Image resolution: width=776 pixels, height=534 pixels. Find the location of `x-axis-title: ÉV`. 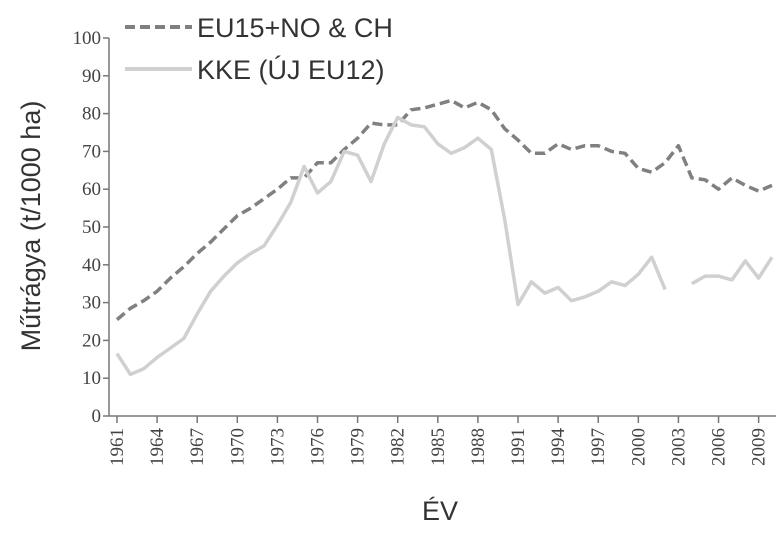

x-axis-title: ÉV is located at coordinates (440, 511).